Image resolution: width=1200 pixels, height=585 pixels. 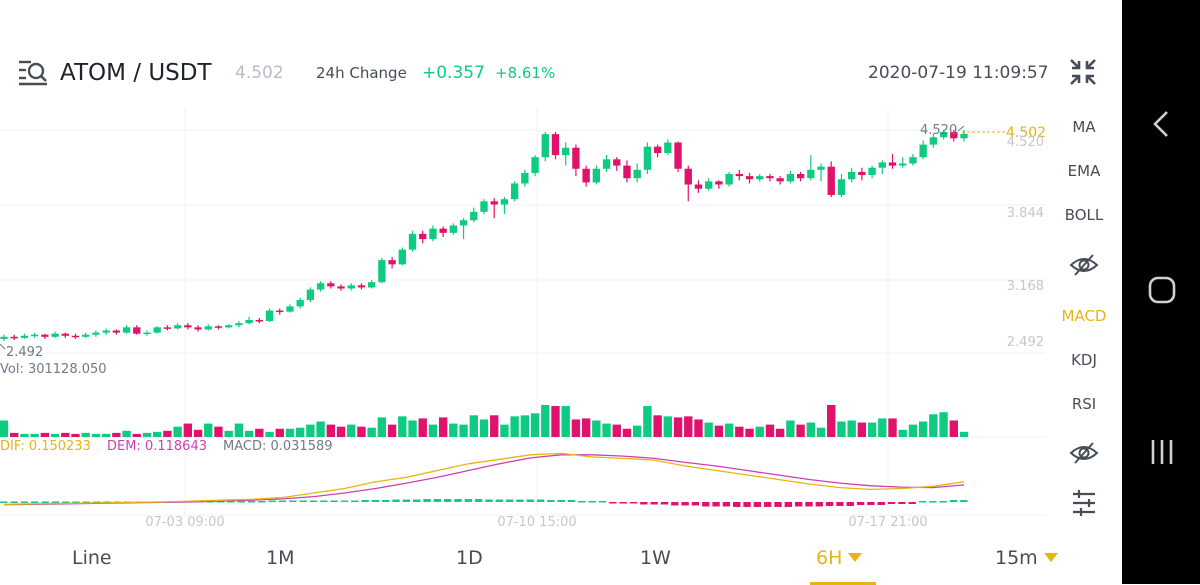 What do you see at coordinates (1083, 72) in the screenshot?
I see `collapse-arrows-icon` at bounding box center [1083, 72].